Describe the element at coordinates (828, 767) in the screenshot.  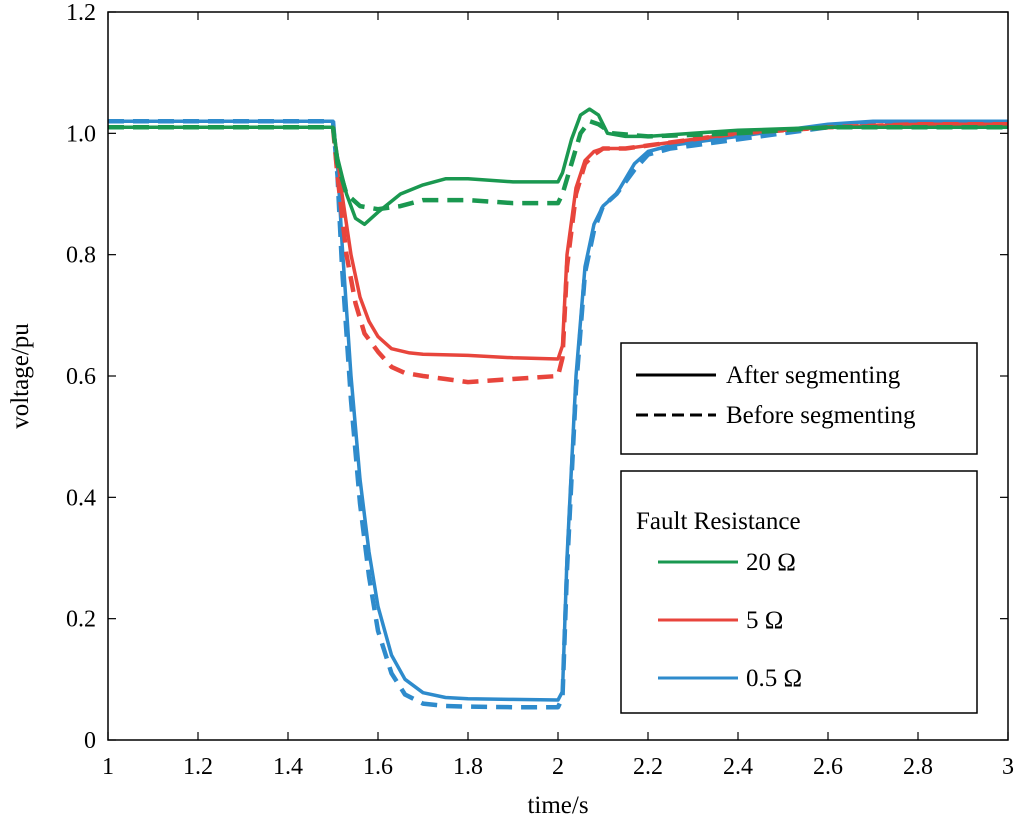
I see `x-tick-label: 2.6` at that location.